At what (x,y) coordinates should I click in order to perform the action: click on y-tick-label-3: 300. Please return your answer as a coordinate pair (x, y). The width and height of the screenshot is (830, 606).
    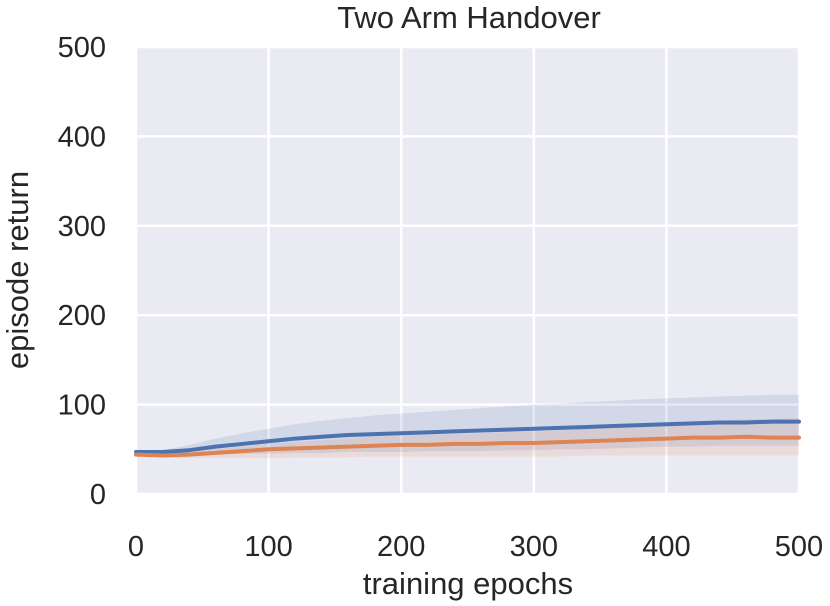
    Looking at the image, I should click on (82, 227).